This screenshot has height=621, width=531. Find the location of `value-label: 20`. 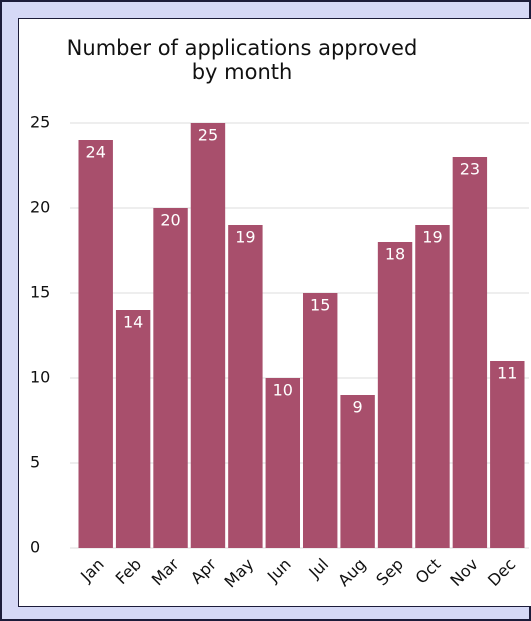

value-label: 20 is located at coordinates (170, 220).